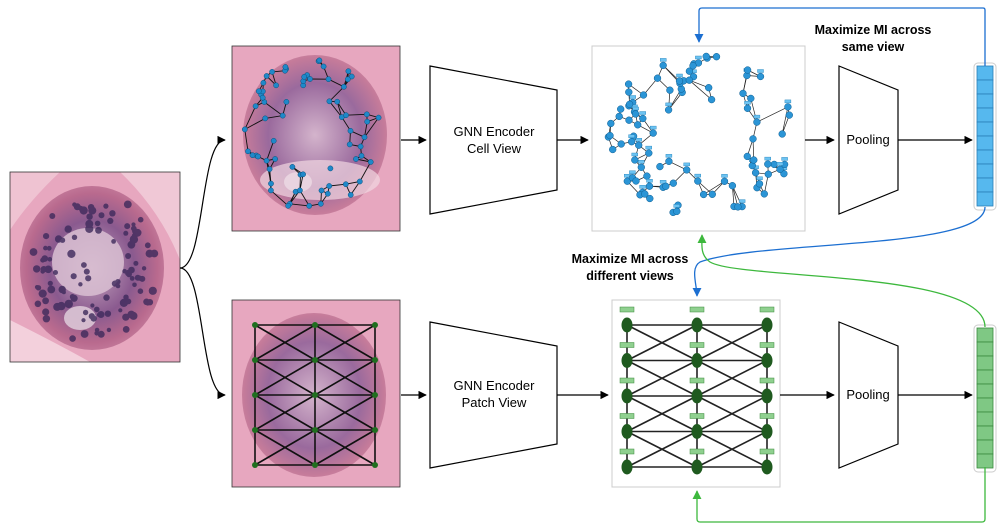  What do you see at coordinates (494, 402) in the screenshot?
I see `encoder-patch-line2: Patch View` at bounding box center [494, 402].